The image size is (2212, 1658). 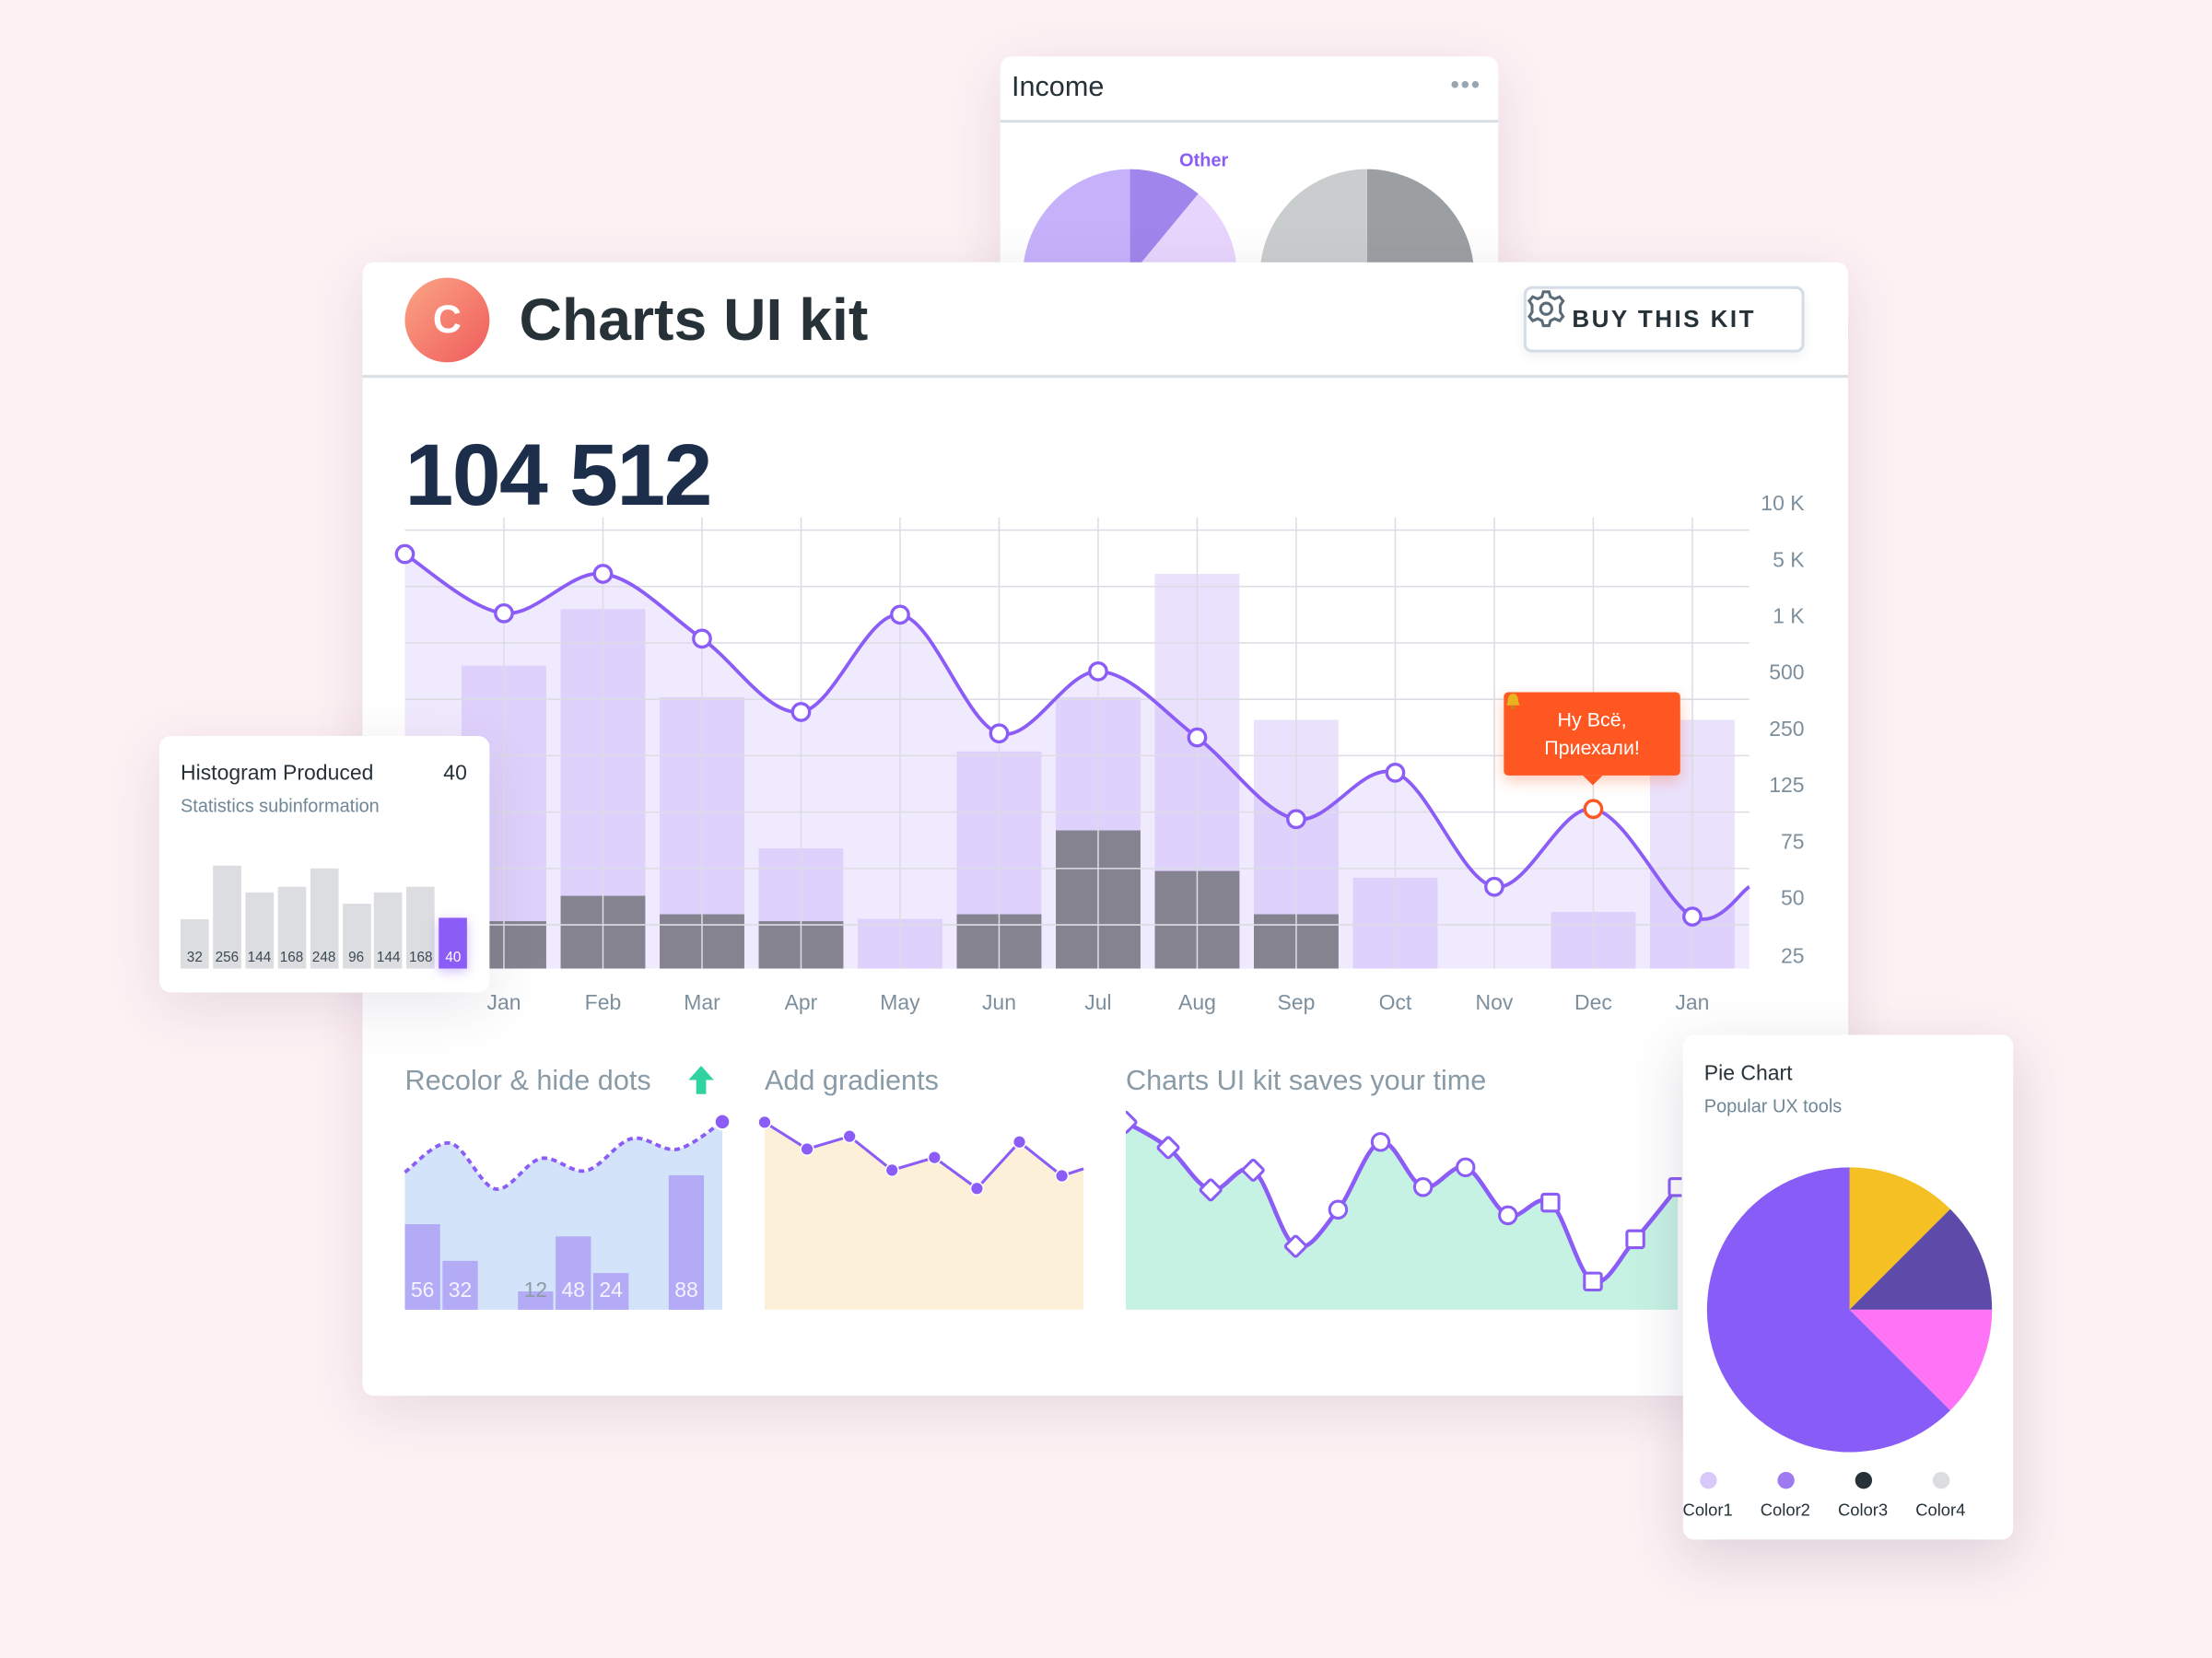 What do you see at coordinates (1863, 1510) in the screenshot?
I see `legend-label: Color3` at bounding box center [1863, 1510].